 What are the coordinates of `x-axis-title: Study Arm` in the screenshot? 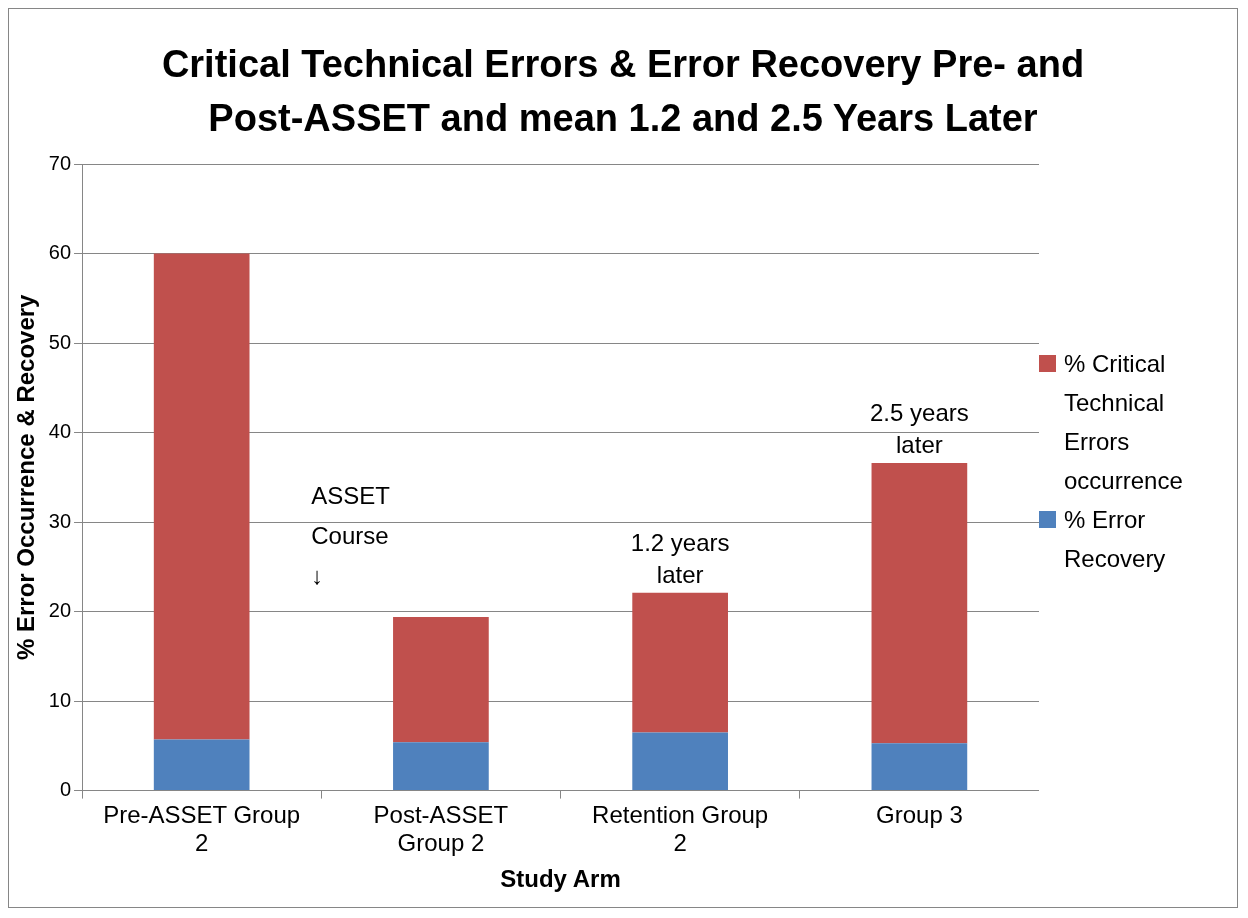 It's located at (560, 879).